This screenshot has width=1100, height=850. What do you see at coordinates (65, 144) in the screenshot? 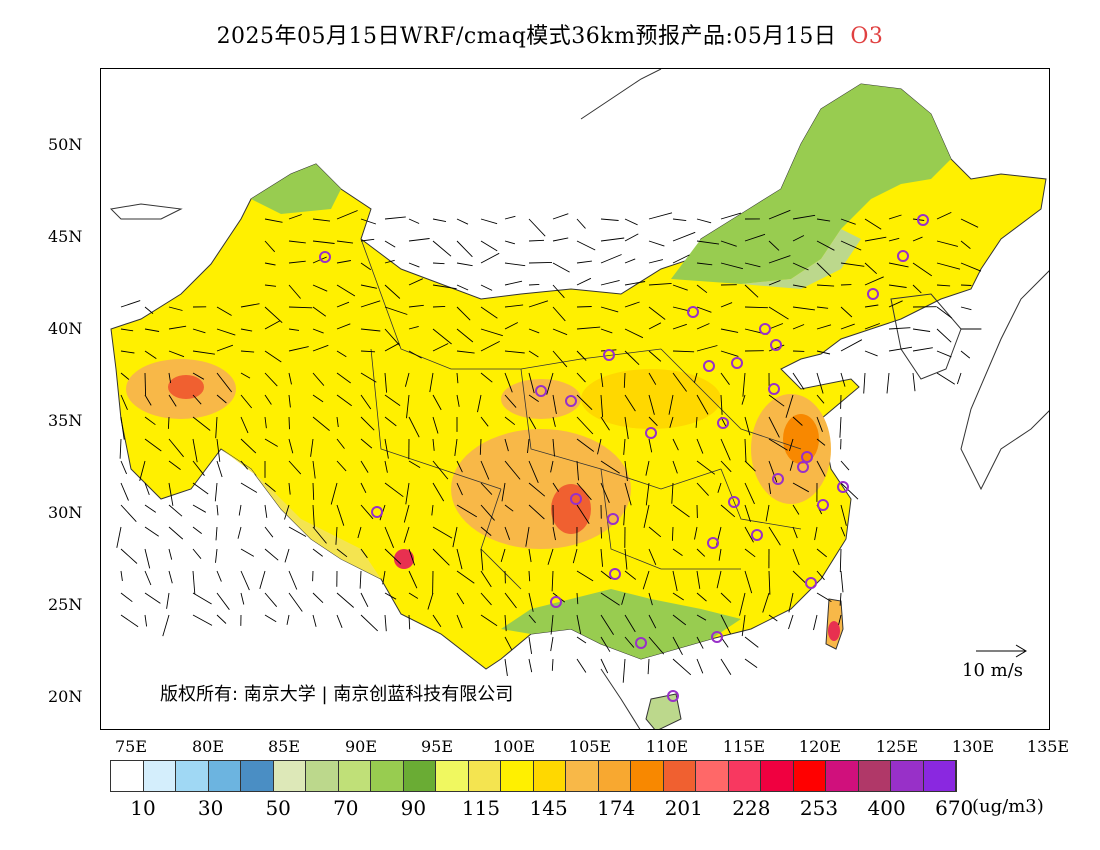
I see `lat-label-50: 50N` at bounding box center [65, 144].